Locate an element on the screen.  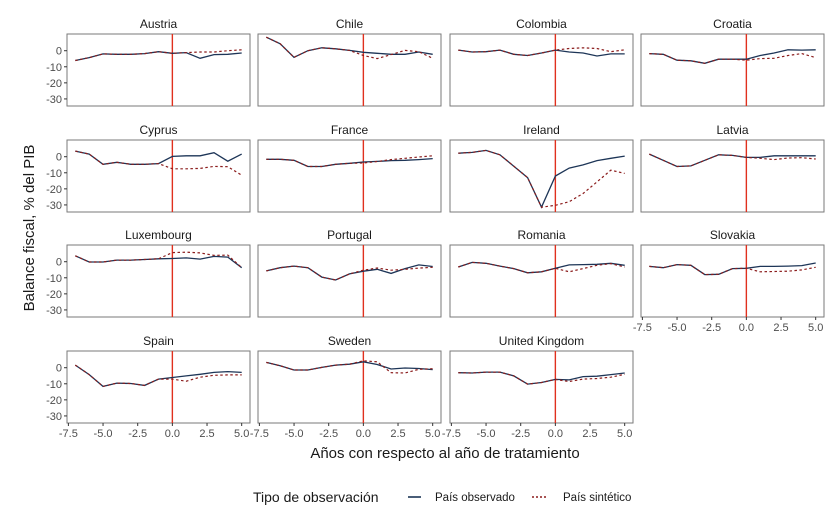
panel-romania: Romania is located at coordinates (541, 273).